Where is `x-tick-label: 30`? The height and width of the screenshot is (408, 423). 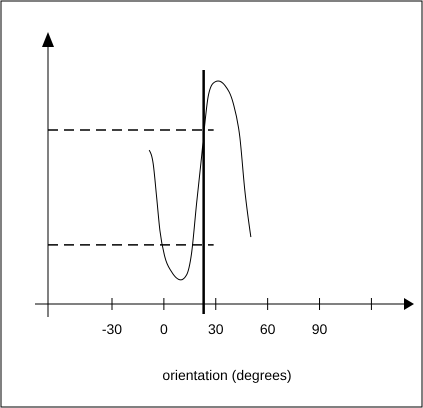
x-tick-label: 30 is located at coordinates (216, 329).